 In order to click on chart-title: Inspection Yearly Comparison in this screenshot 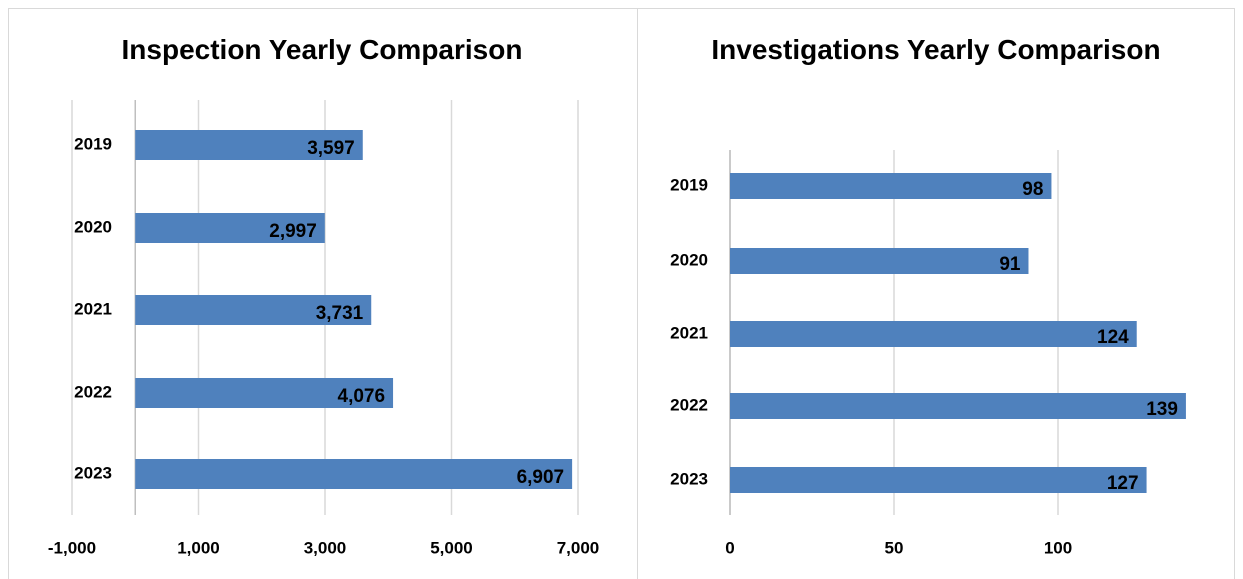, I will do `click(322, 49)`.